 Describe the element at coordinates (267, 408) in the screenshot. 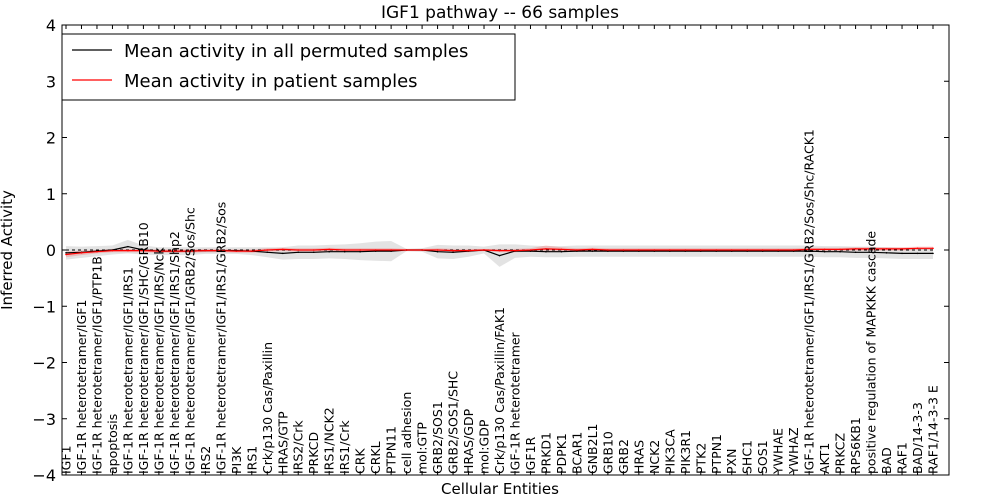

I see `x-tick-label: Crk/p130 Cas/Paxillin` at that location.